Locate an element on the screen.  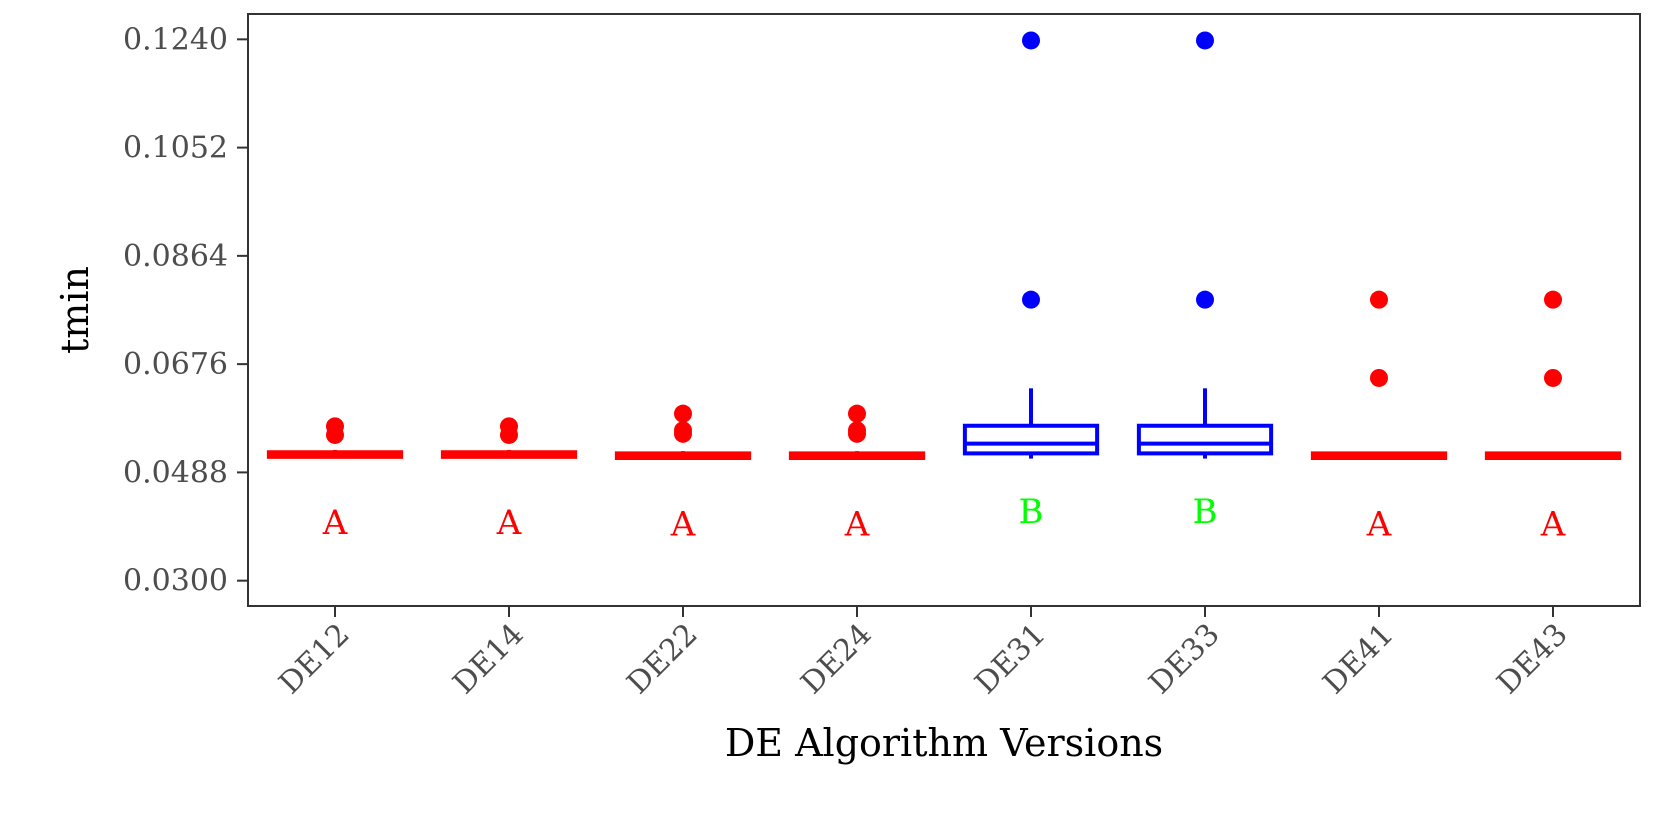
y-tick-label: 0.0676 is located at coordinates (175, 364).